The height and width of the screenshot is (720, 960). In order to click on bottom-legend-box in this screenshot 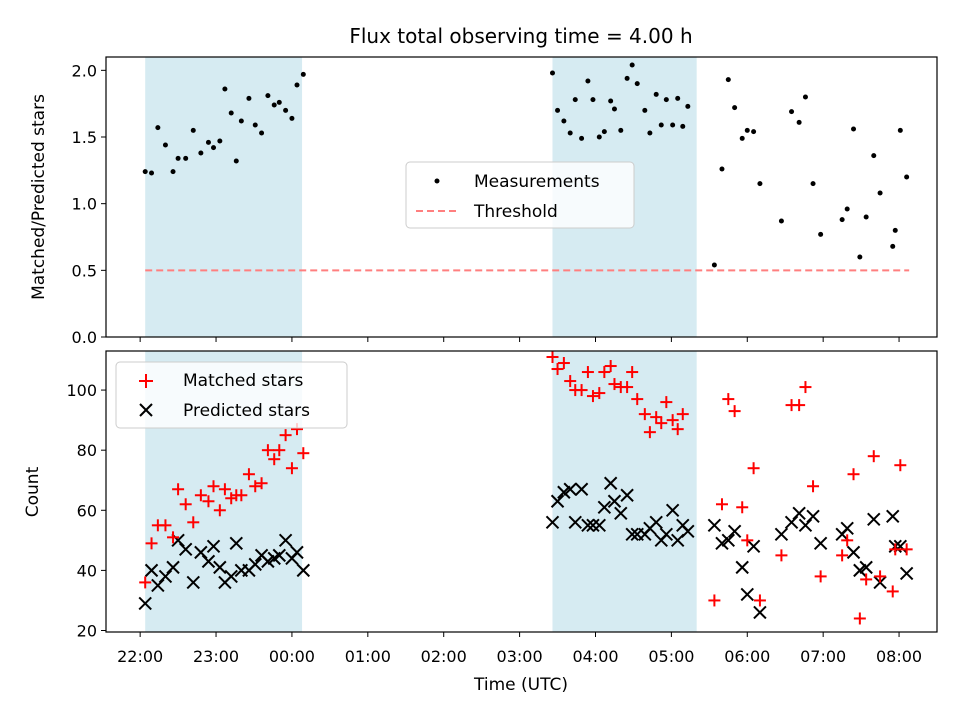, I will do `click(231, 395)`.